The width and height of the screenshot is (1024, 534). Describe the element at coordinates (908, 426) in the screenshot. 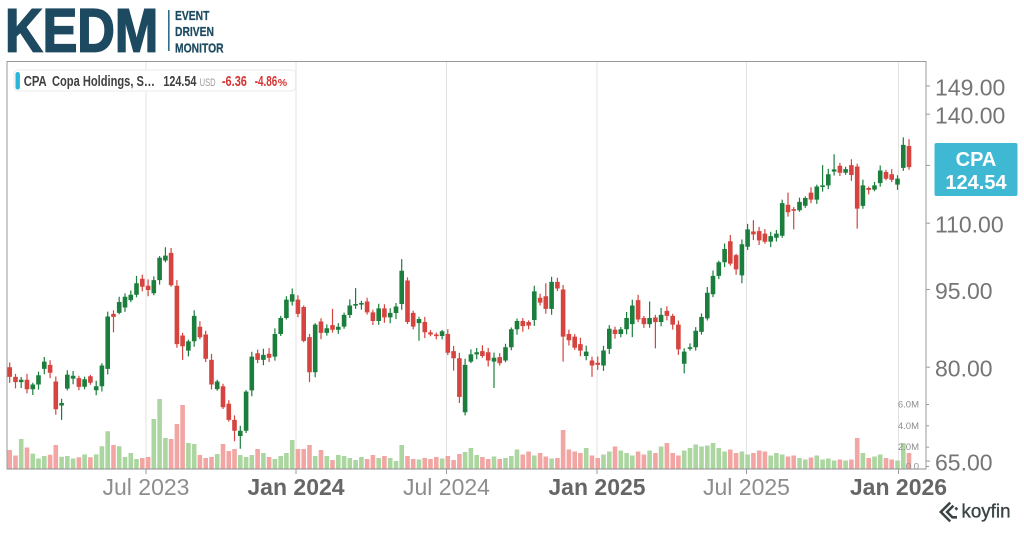

I see `svg-text: 4.0M` at that location.